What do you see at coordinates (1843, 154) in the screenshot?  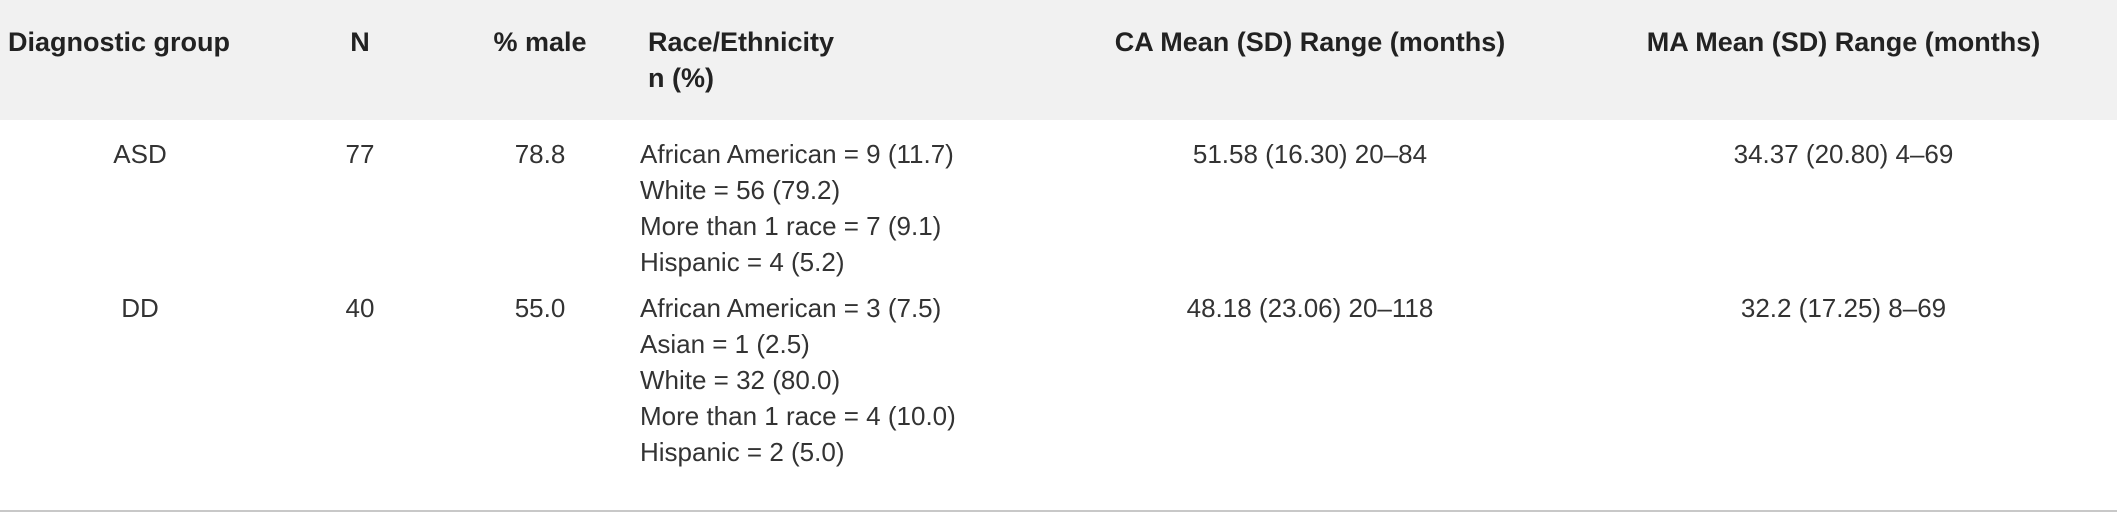 I see `cell-ma: 34.37 (20.80) 4–69` at bounding box center [1843, 154].